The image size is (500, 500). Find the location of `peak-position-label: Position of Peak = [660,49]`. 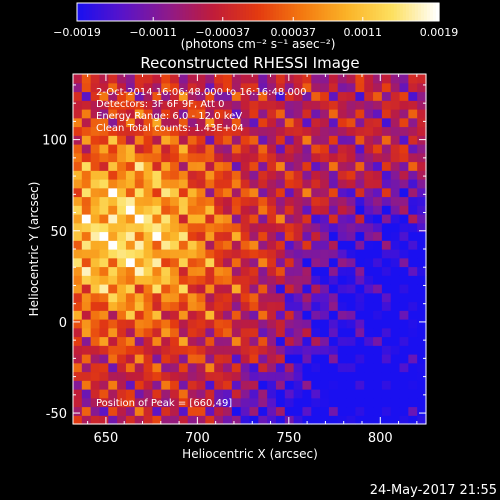

peak-position-label: Position of Peak = [660,49] is located at coordinates (164, 403).